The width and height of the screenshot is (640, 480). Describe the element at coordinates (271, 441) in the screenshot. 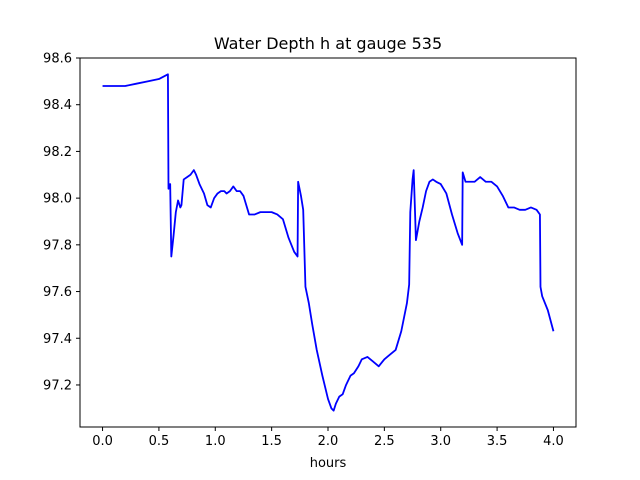

I see `x-tick-label: 1.5` at that location.